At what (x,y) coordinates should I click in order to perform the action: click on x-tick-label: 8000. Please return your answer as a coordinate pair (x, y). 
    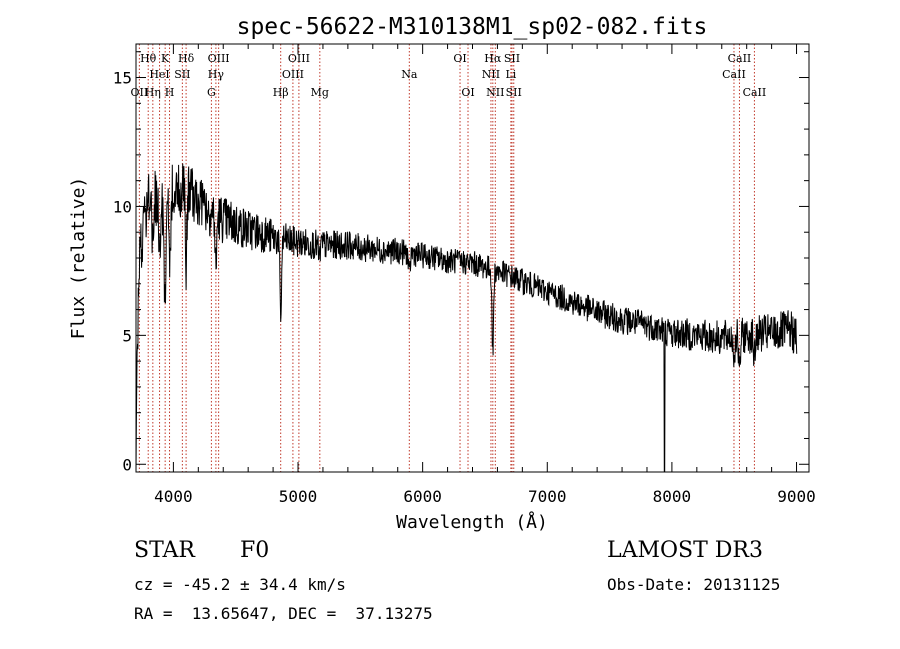
    Looking at the image, I should click on (672, 496).